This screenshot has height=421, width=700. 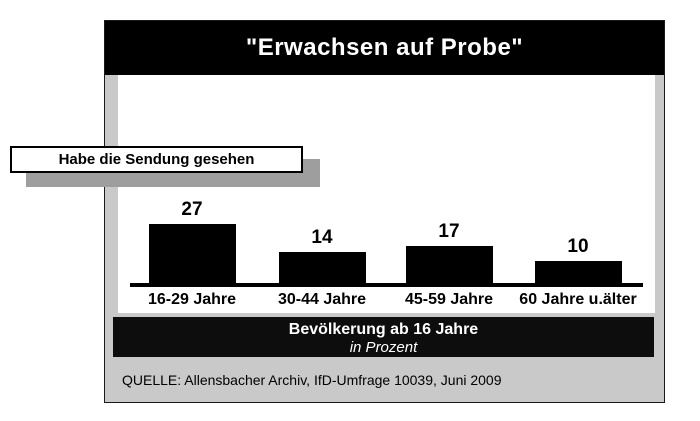 I want to click on population-label: Bevölkerung ab 16 Jahre, so click(x=383, y=329).